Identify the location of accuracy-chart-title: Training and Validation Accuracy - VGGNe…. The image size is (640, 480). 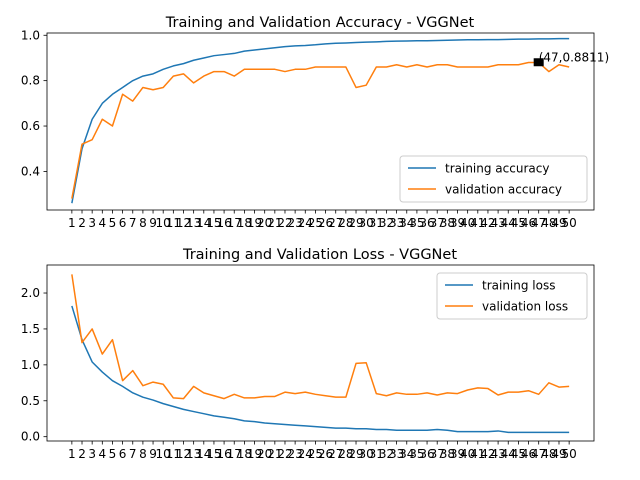
(320, 23).